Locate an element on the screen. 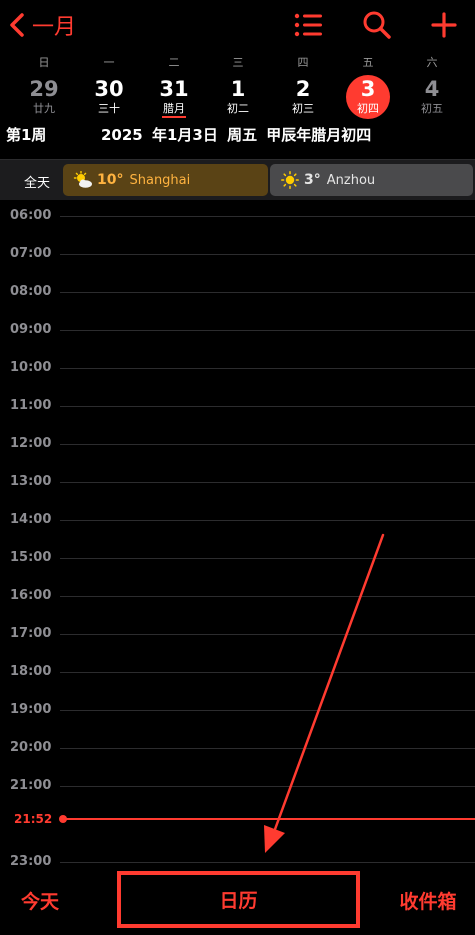 This screenshot has width=475, height=935. hour-row: 08:00 is located at coordinates (237, 292).